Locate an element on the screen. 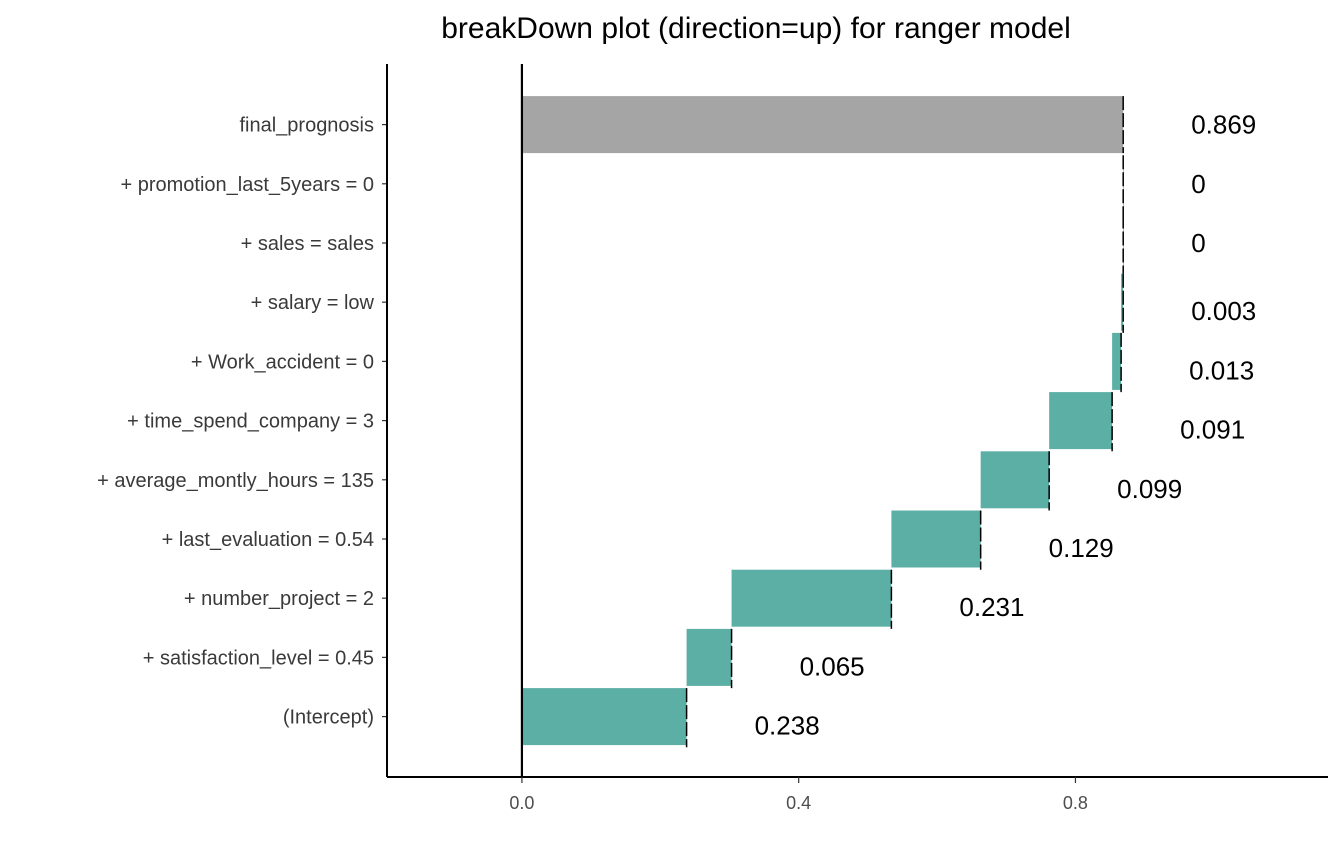 The width and height of the screenshot is (1344, 865). value-label-10: 0.869 is located at coordinates (1223, 125).